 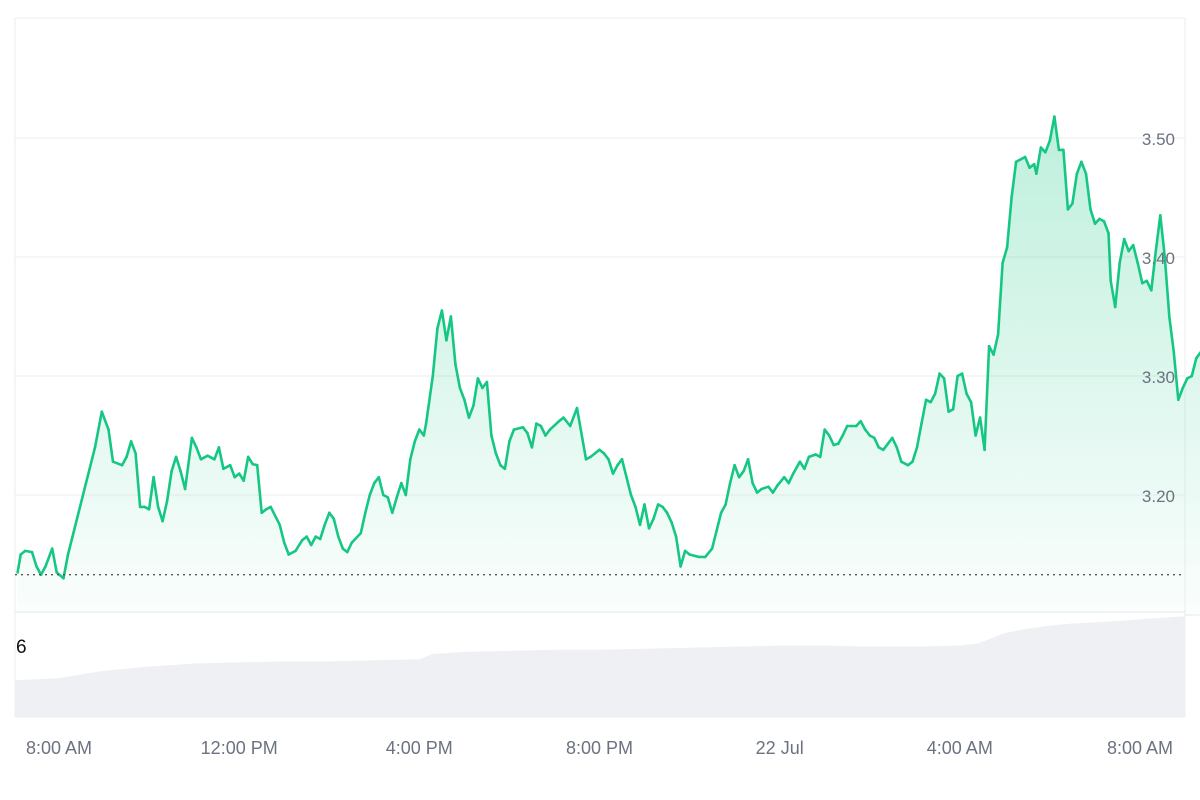 I want to click on y-tick-label: 3.30, so click(x=1158, y=377).